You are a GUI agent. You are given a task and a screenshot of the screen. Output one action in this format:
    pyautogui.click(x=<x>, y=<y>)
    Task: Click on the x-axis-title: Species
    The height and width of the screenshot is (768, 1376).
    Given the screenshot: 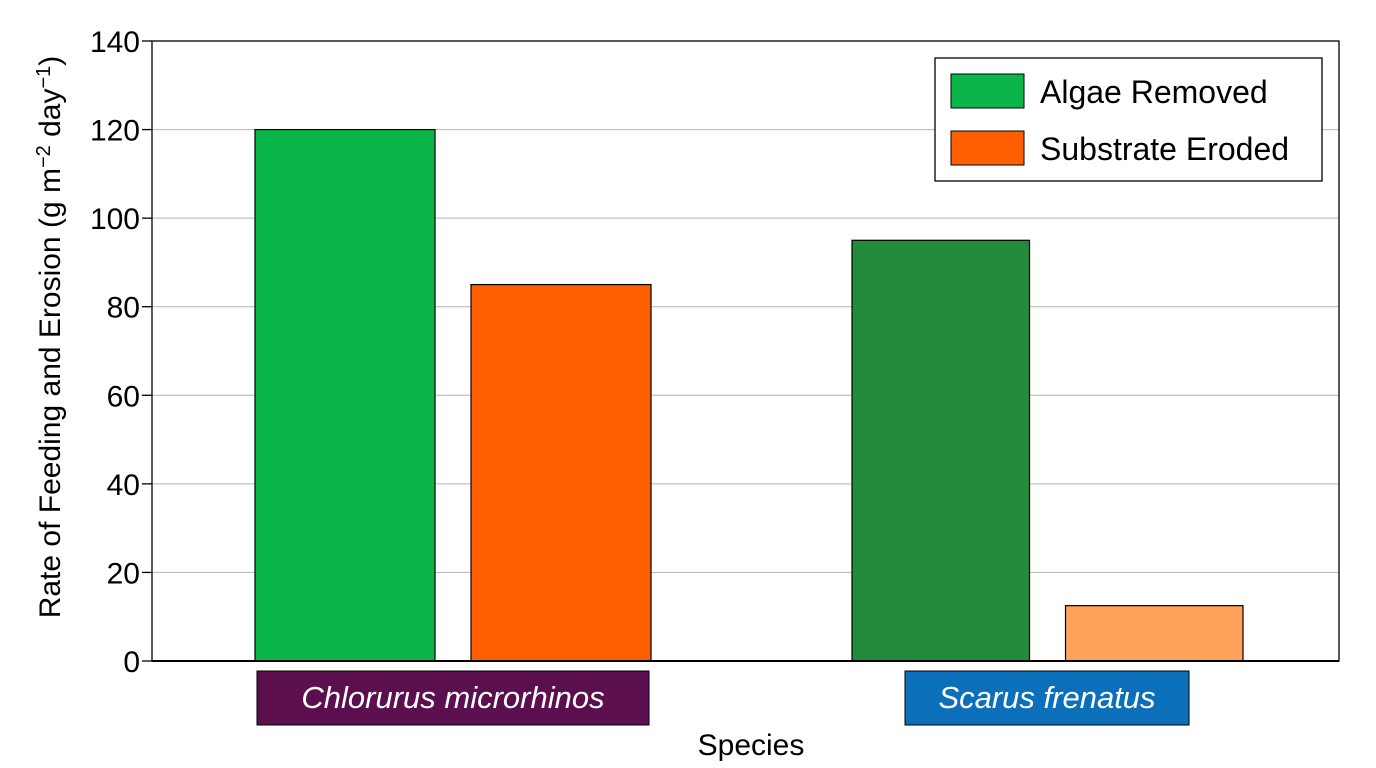 What is the action you would take?
    pyautogui.click(x=751, y=745)
    